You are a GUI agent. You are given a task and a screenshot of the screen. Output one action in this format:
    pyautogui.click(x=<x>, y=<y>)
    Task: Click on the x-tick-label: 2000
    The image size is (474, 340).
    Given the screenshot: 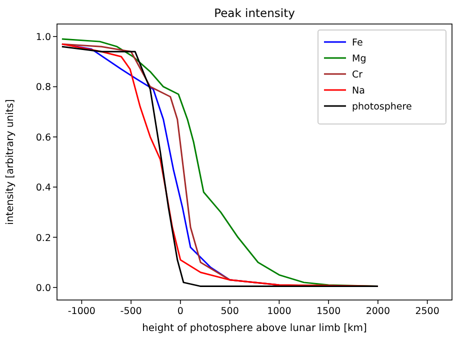 What is the action you would take?
    pyautogui.click(x=378, y=311)
    